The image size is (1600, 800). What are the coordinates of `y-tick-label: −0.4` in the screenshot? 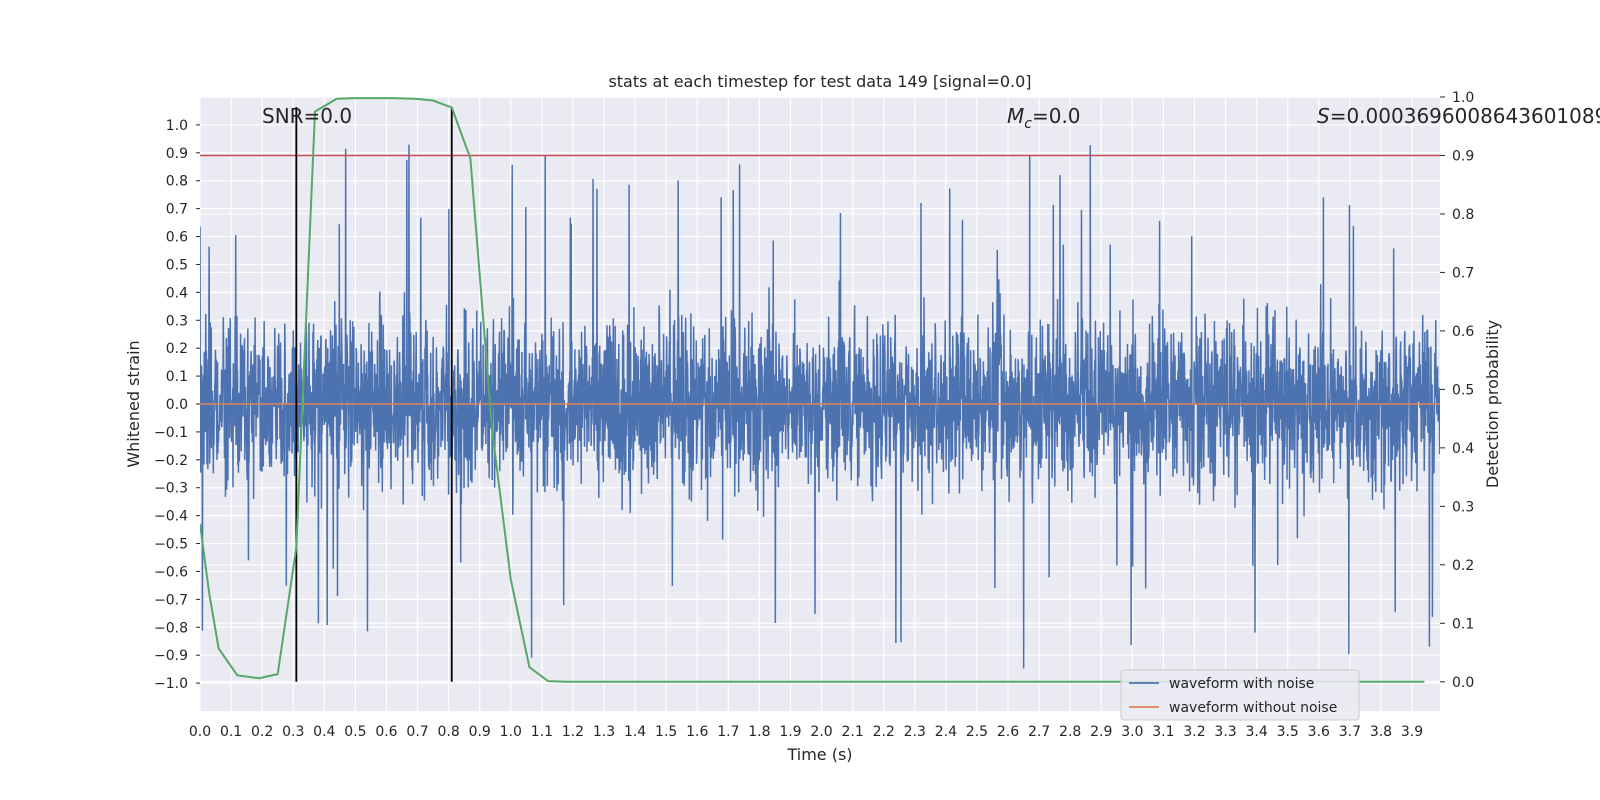 It's located at (171, 517).